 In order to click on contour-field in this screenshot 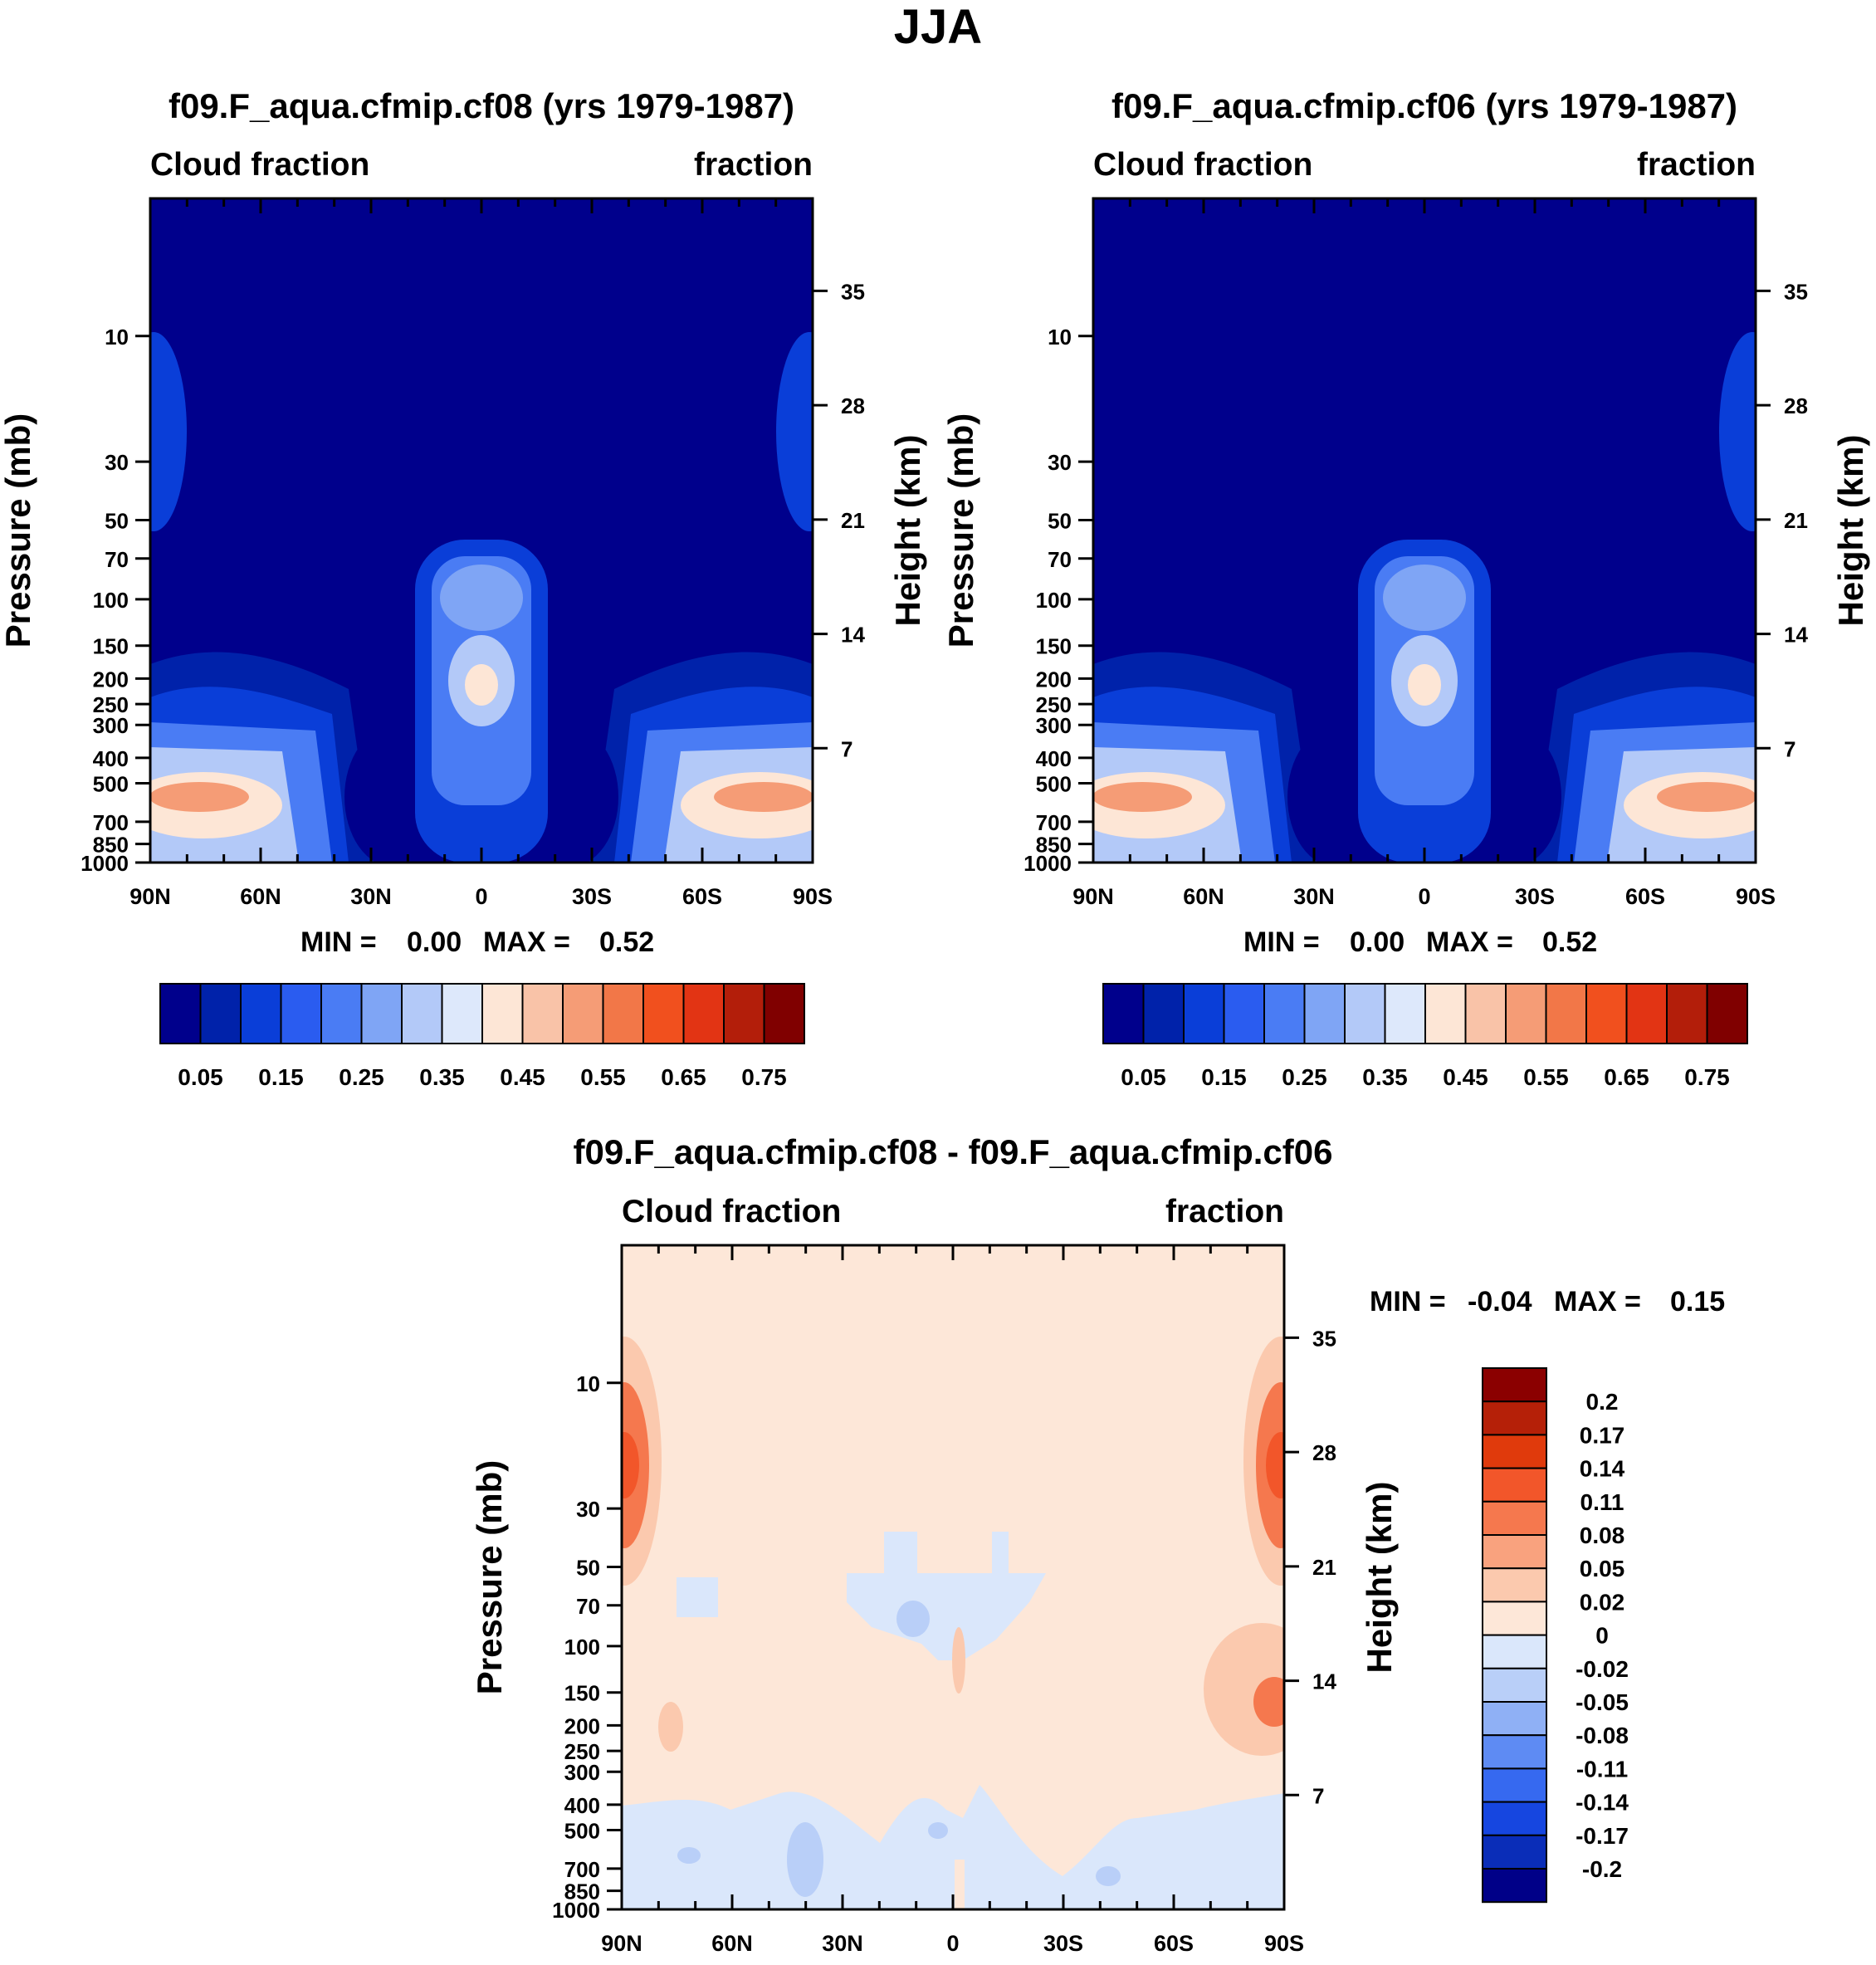, I will do `click(482, 530)`.